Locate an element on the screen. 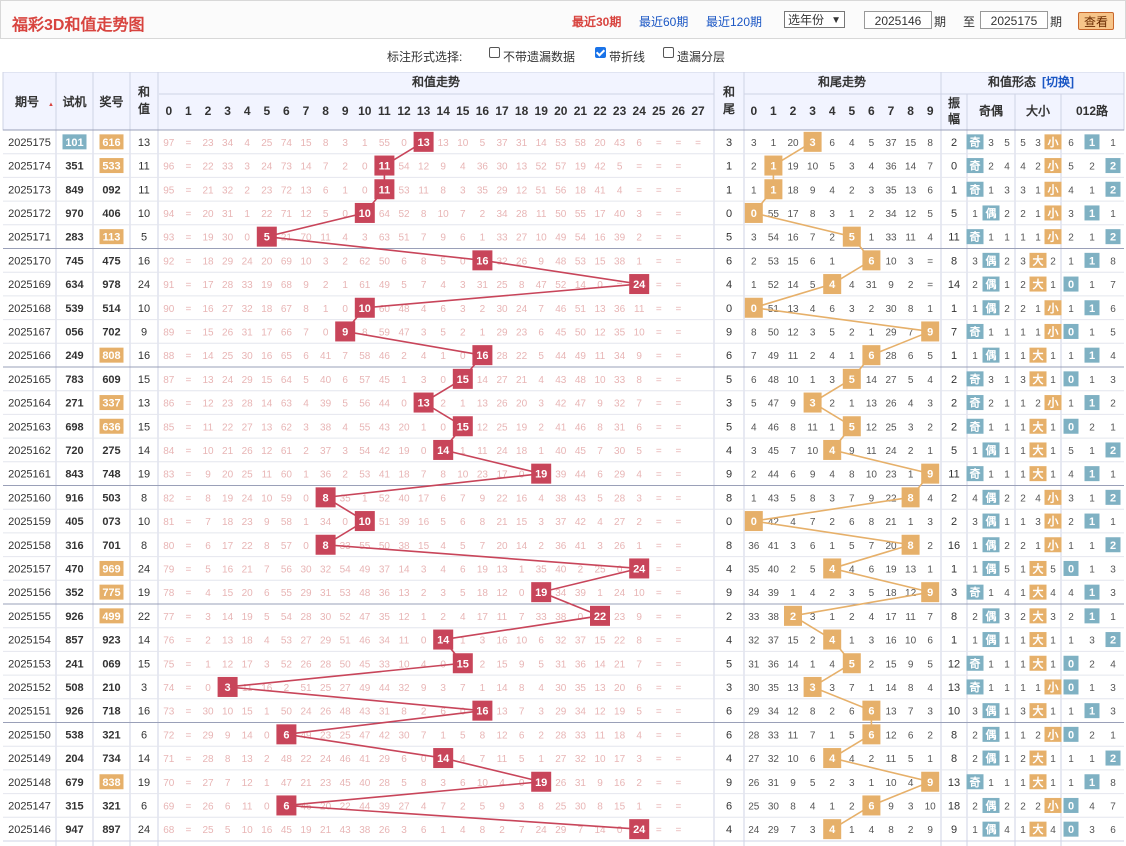 This screenshot has width=1126, height=846. big-mark is located at coordinates (1038, 829).